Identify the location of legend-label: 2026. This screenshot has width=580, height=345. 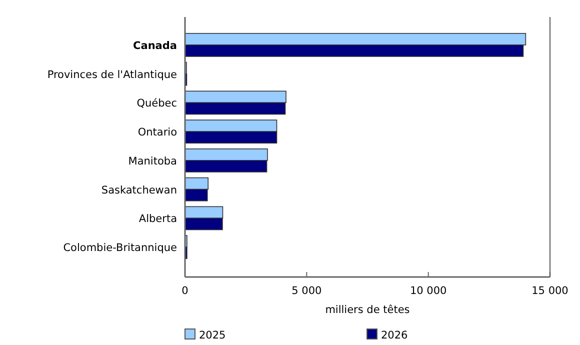
(394, 336).